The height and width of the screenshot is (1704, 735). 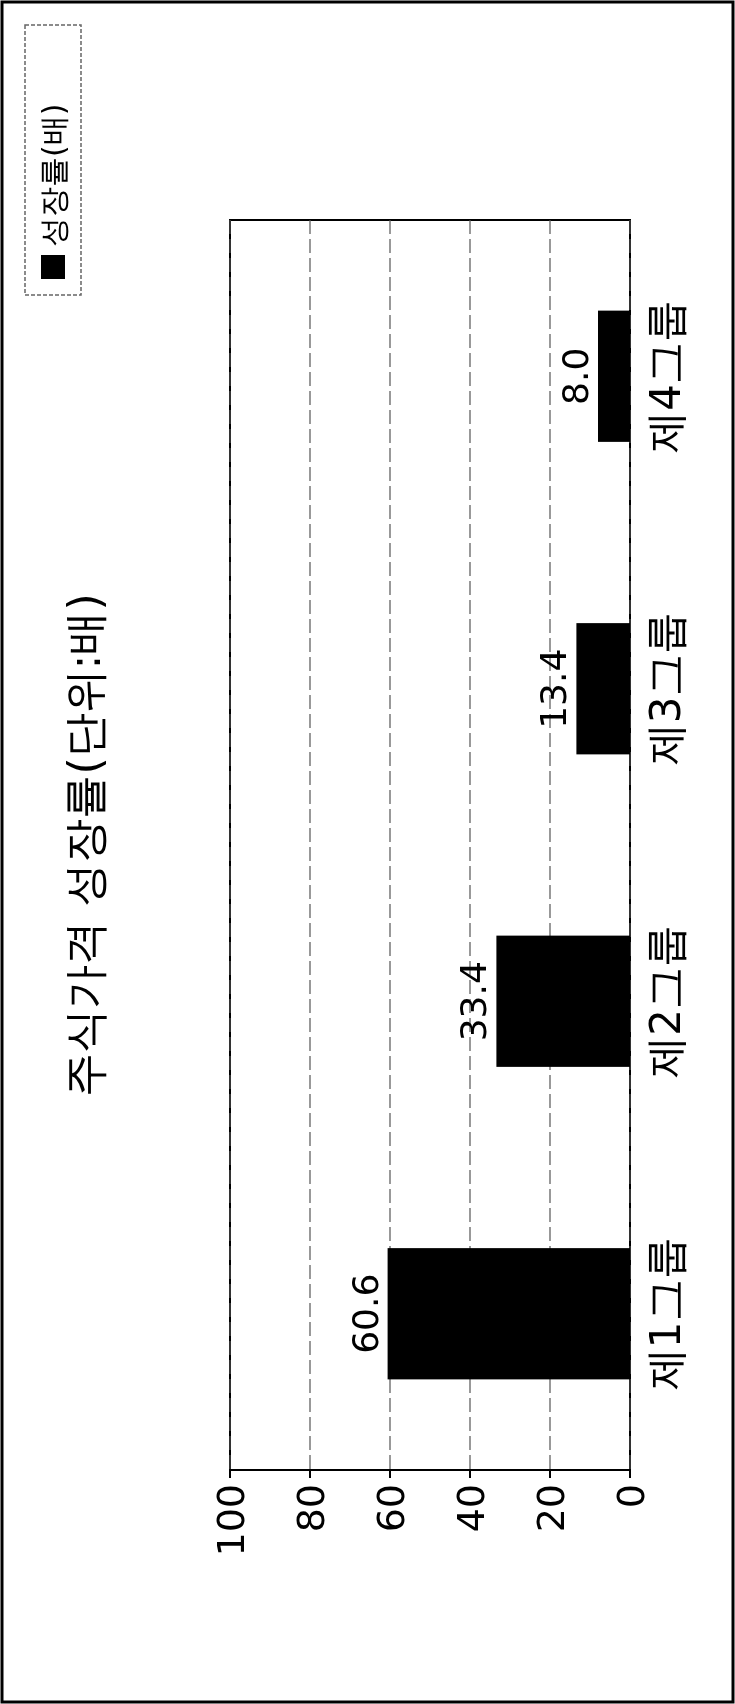 I want to click on y-tick-label: 제4그룹, so click(x=665, y=376).